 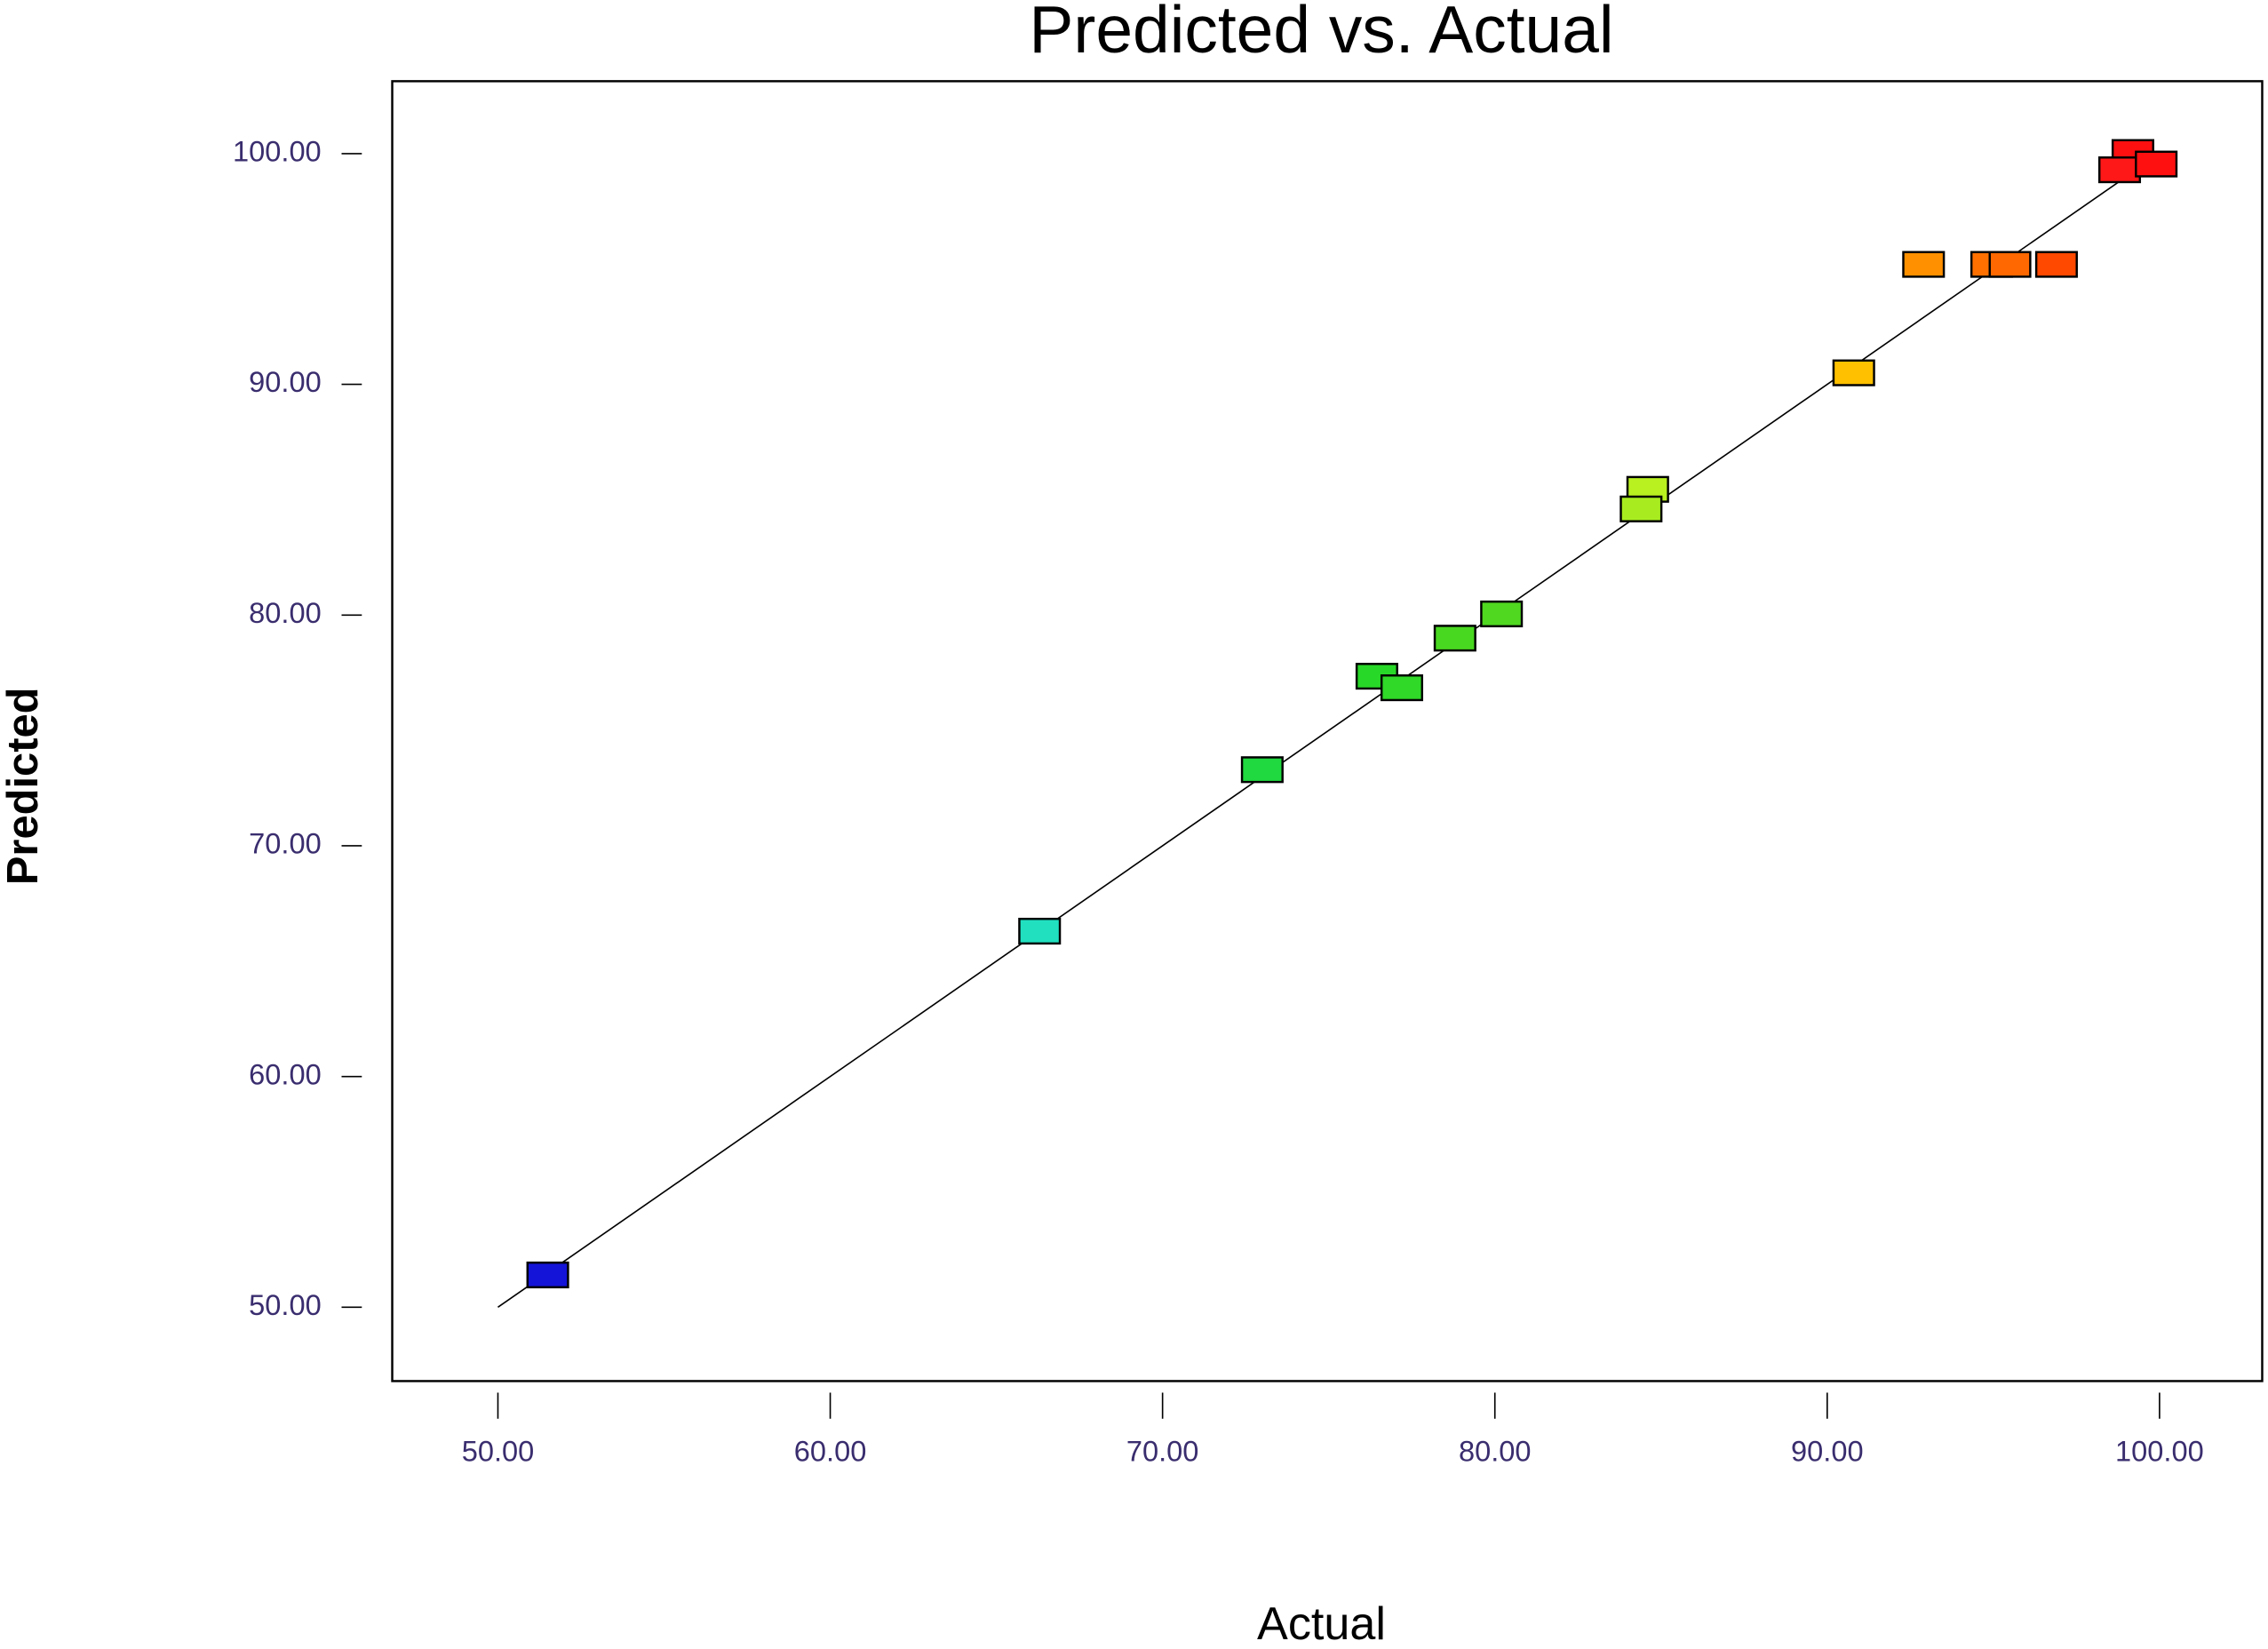 I want to click on x-tick-label: 100.00, so click(x=2159, y=1452).